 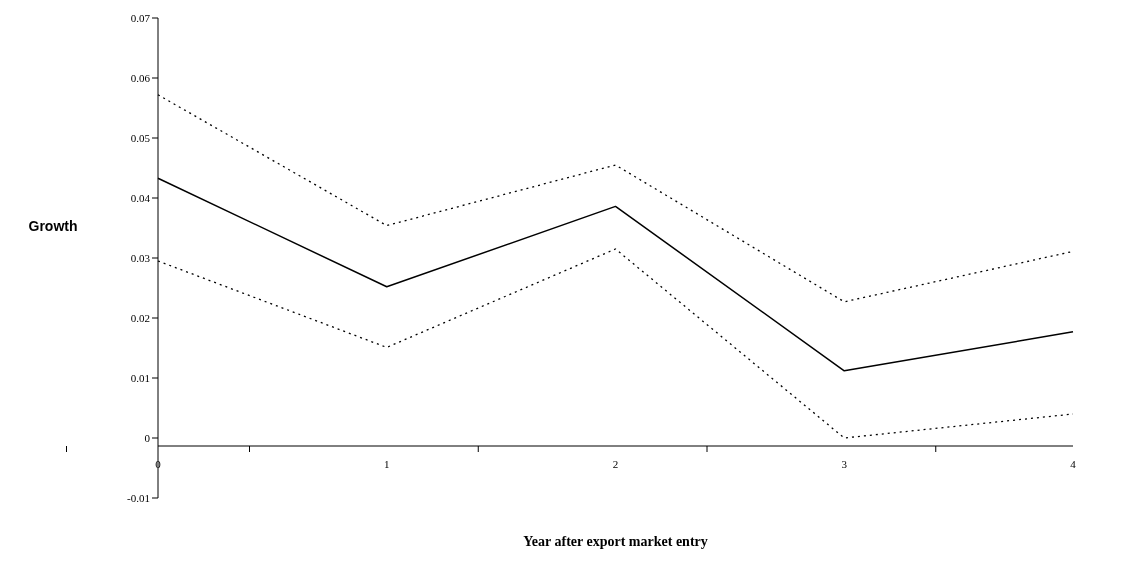 What do you see at coordinates (147, 437) in the screenshot?
I see `y-tick-label: 0` at bounding box center [147, 437].